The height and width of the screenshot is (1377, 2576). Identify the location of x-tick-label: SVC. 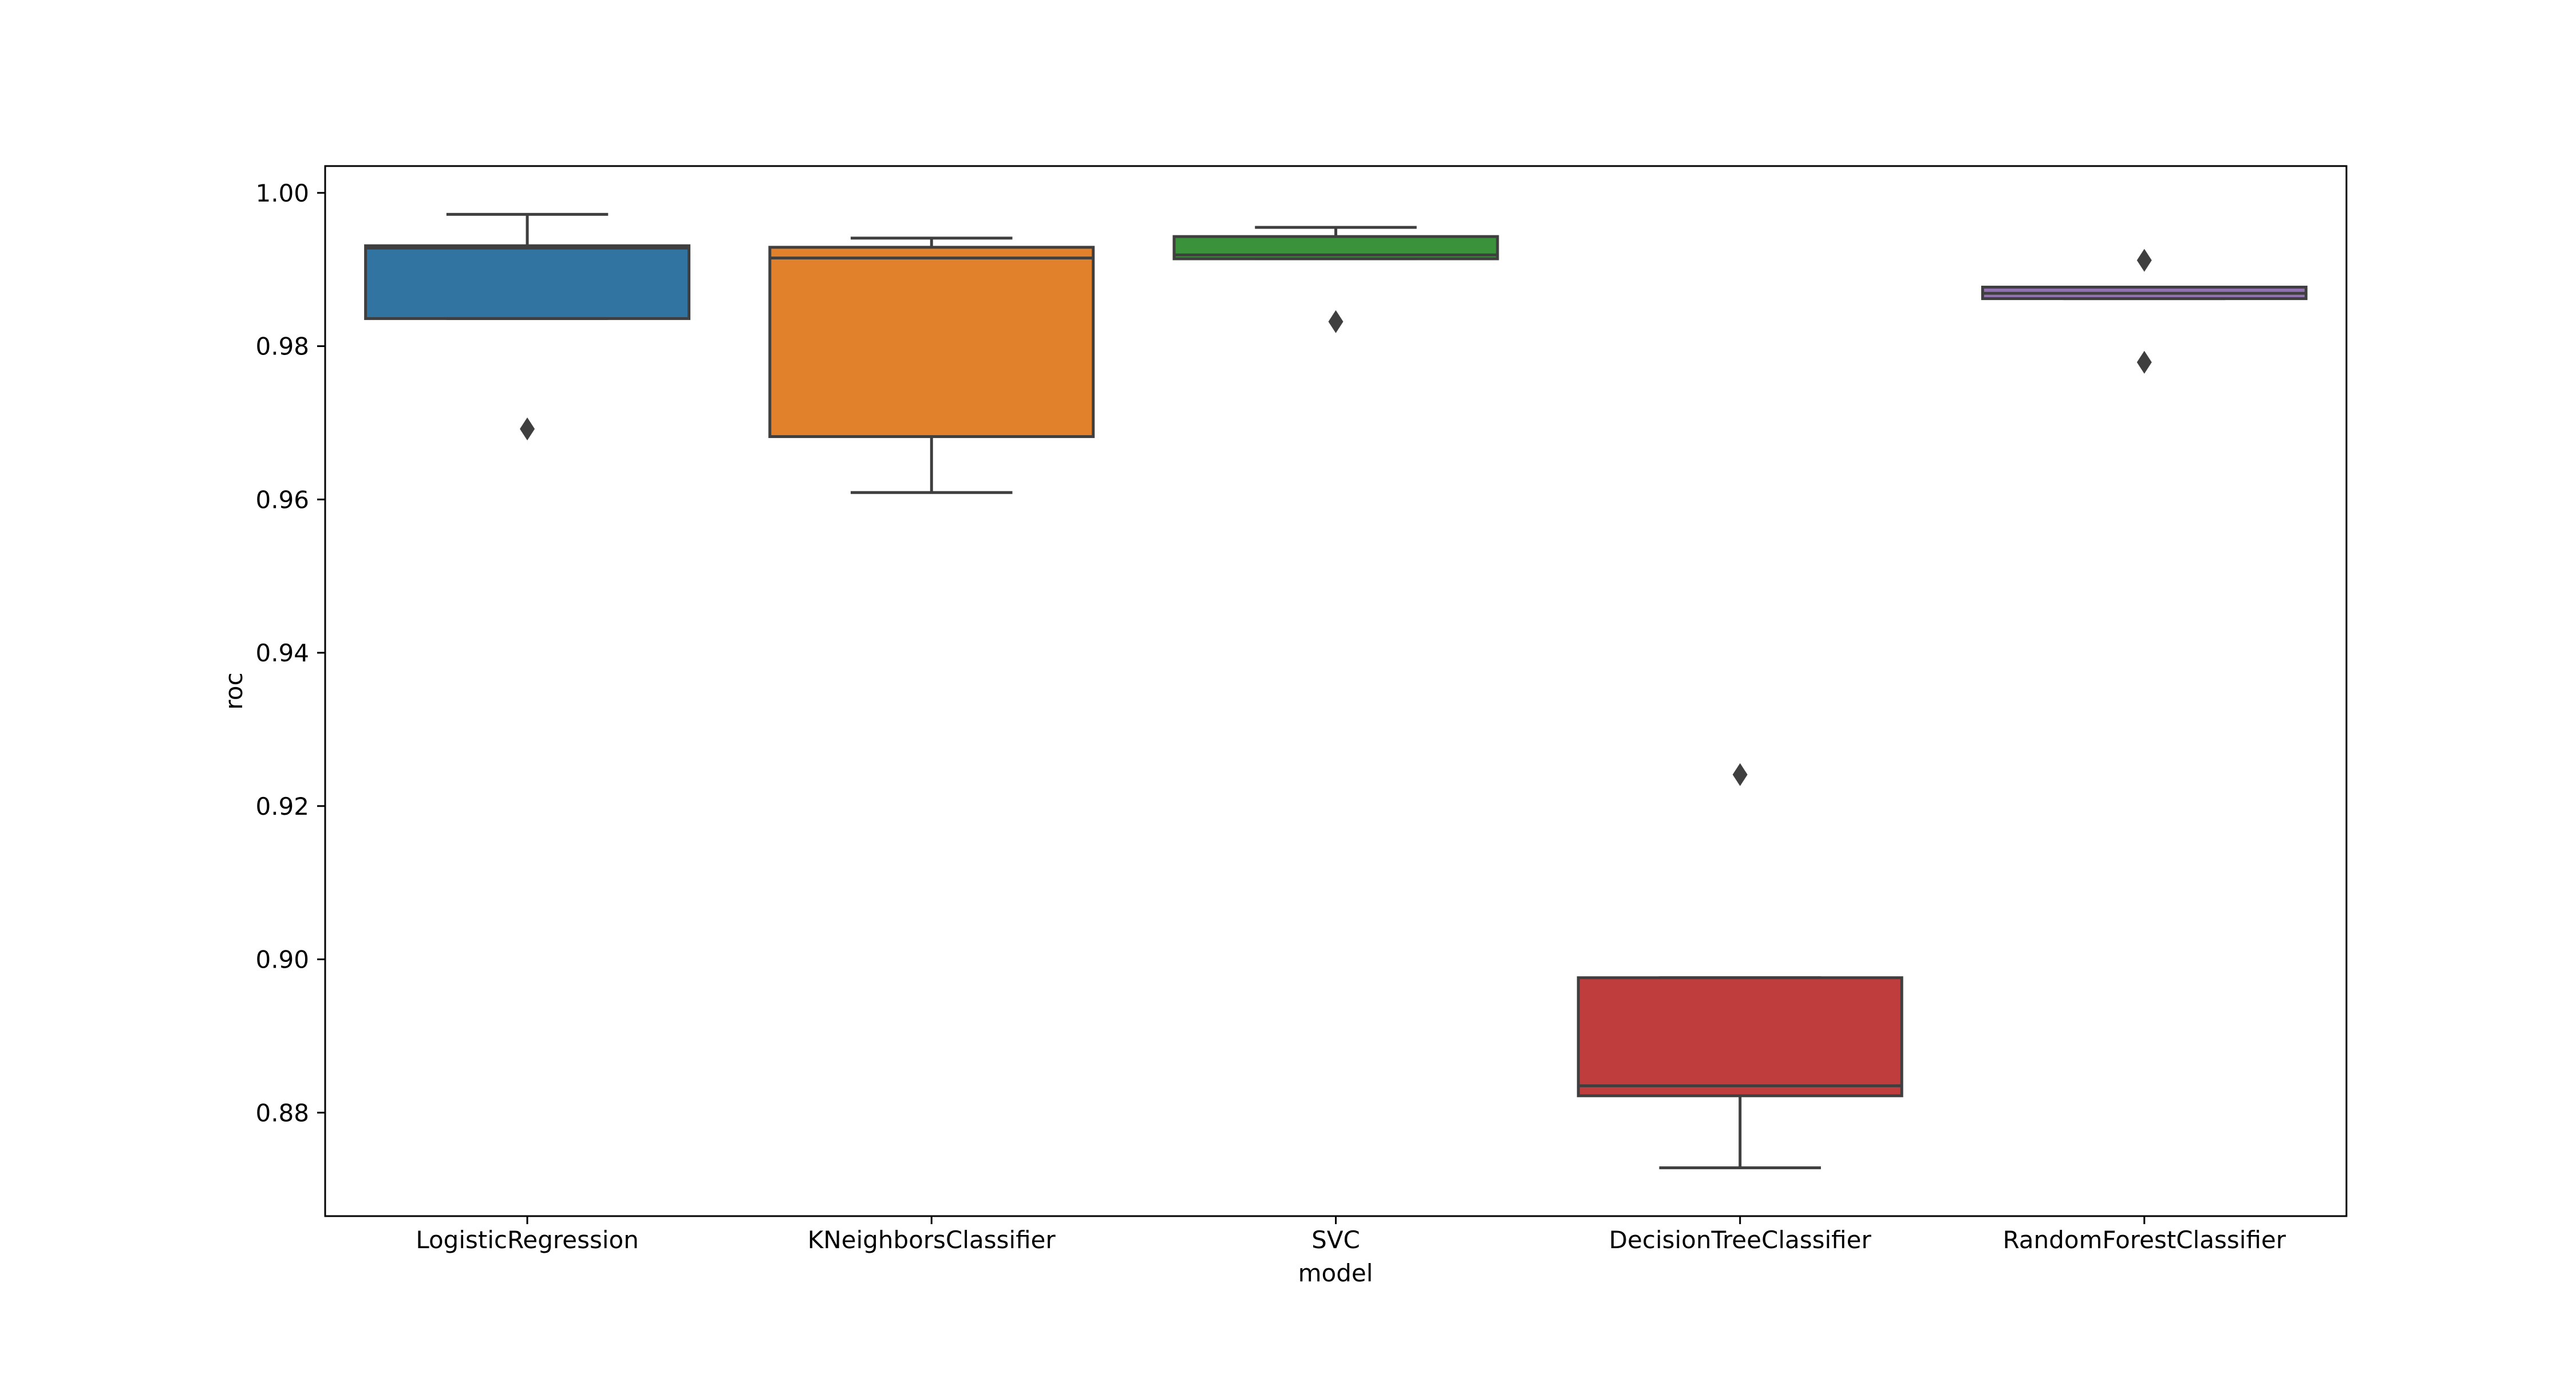
(1335, 1240).